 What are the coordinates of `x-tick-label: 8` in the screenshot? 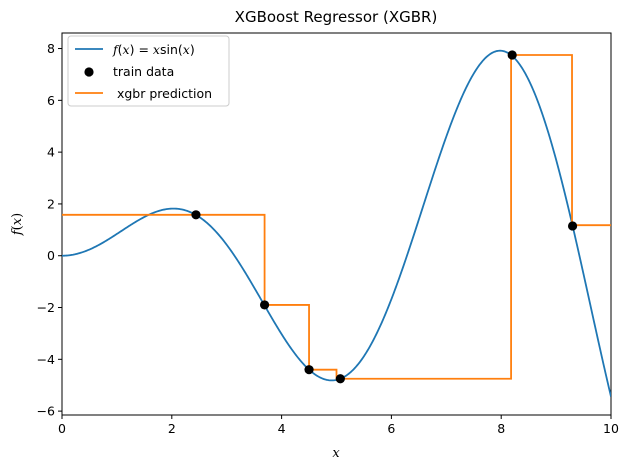 It's located at (501, 428).